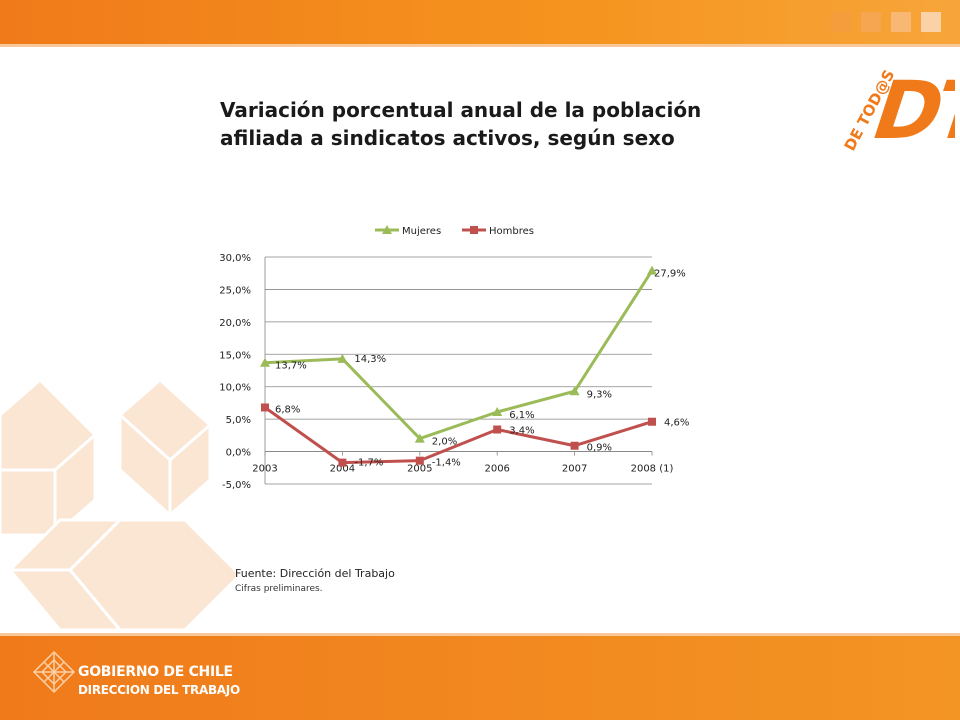 This screenshot has width=960, height=720. I want to click on data-label-mujeres: 6,1%, so click(521, 415).